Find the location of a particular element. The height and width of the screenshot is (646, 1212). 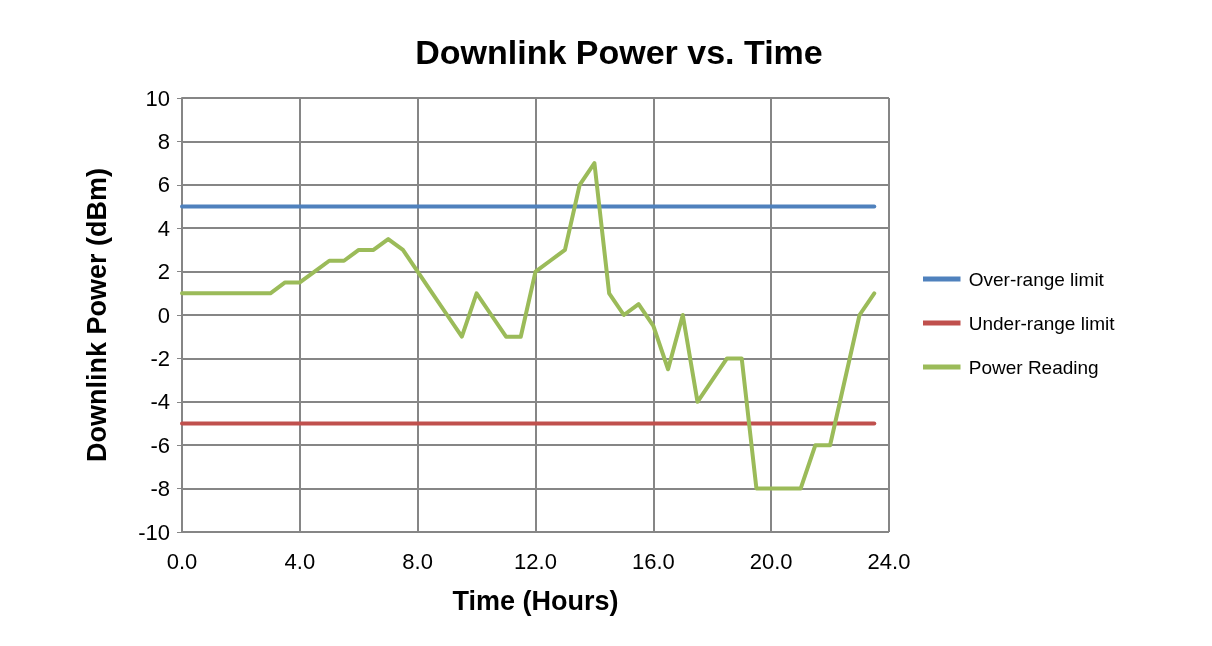

y-tick-label: 4 is located at coordinates (163, 228).